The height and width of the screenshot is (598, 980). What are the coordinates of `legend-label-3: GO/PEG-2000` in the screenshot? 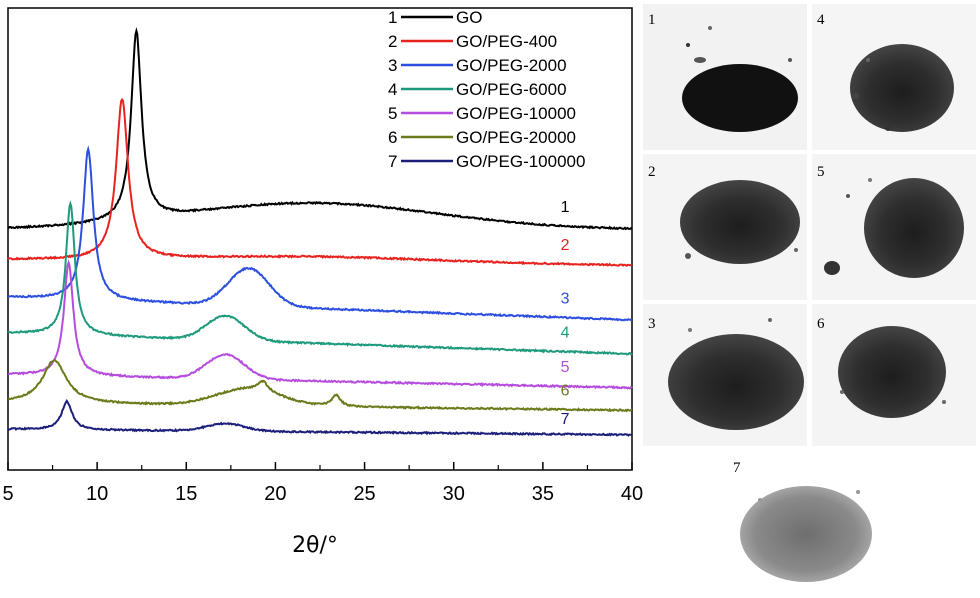 It's located at (511, 65).